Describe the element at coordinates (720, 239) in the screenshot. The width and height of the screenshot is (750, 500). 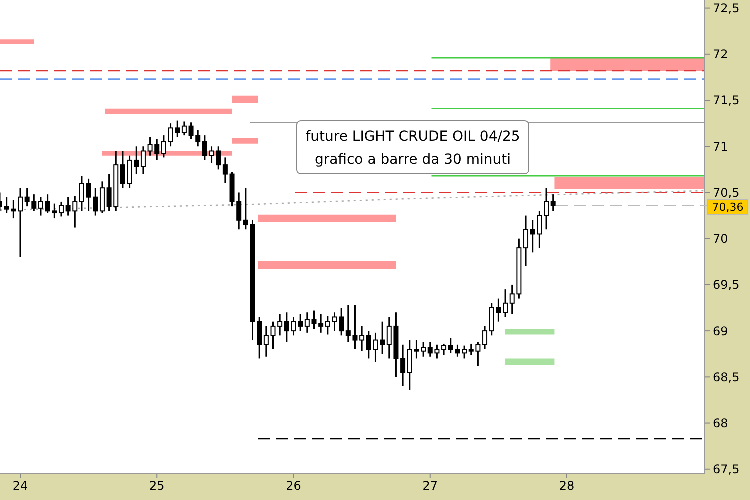
I see `y-tick-label: 70` at that location.